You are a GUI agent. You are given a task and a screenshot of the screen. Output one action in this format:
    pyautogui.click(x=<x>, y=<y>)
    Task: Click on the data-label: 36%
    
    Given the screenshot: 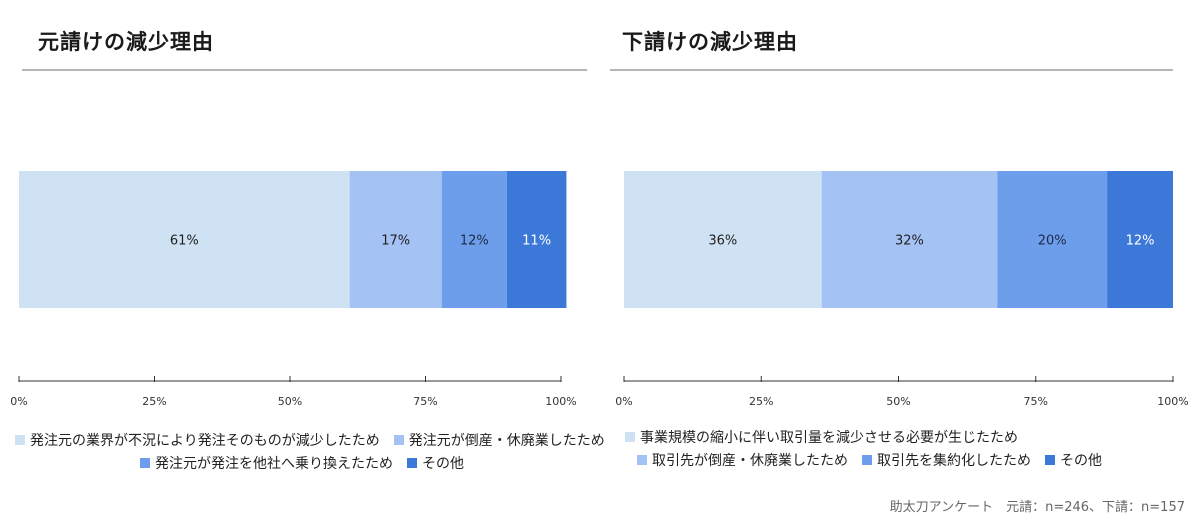 What is the action you would take?
    pyautogui.click(x=722, y=241)
    